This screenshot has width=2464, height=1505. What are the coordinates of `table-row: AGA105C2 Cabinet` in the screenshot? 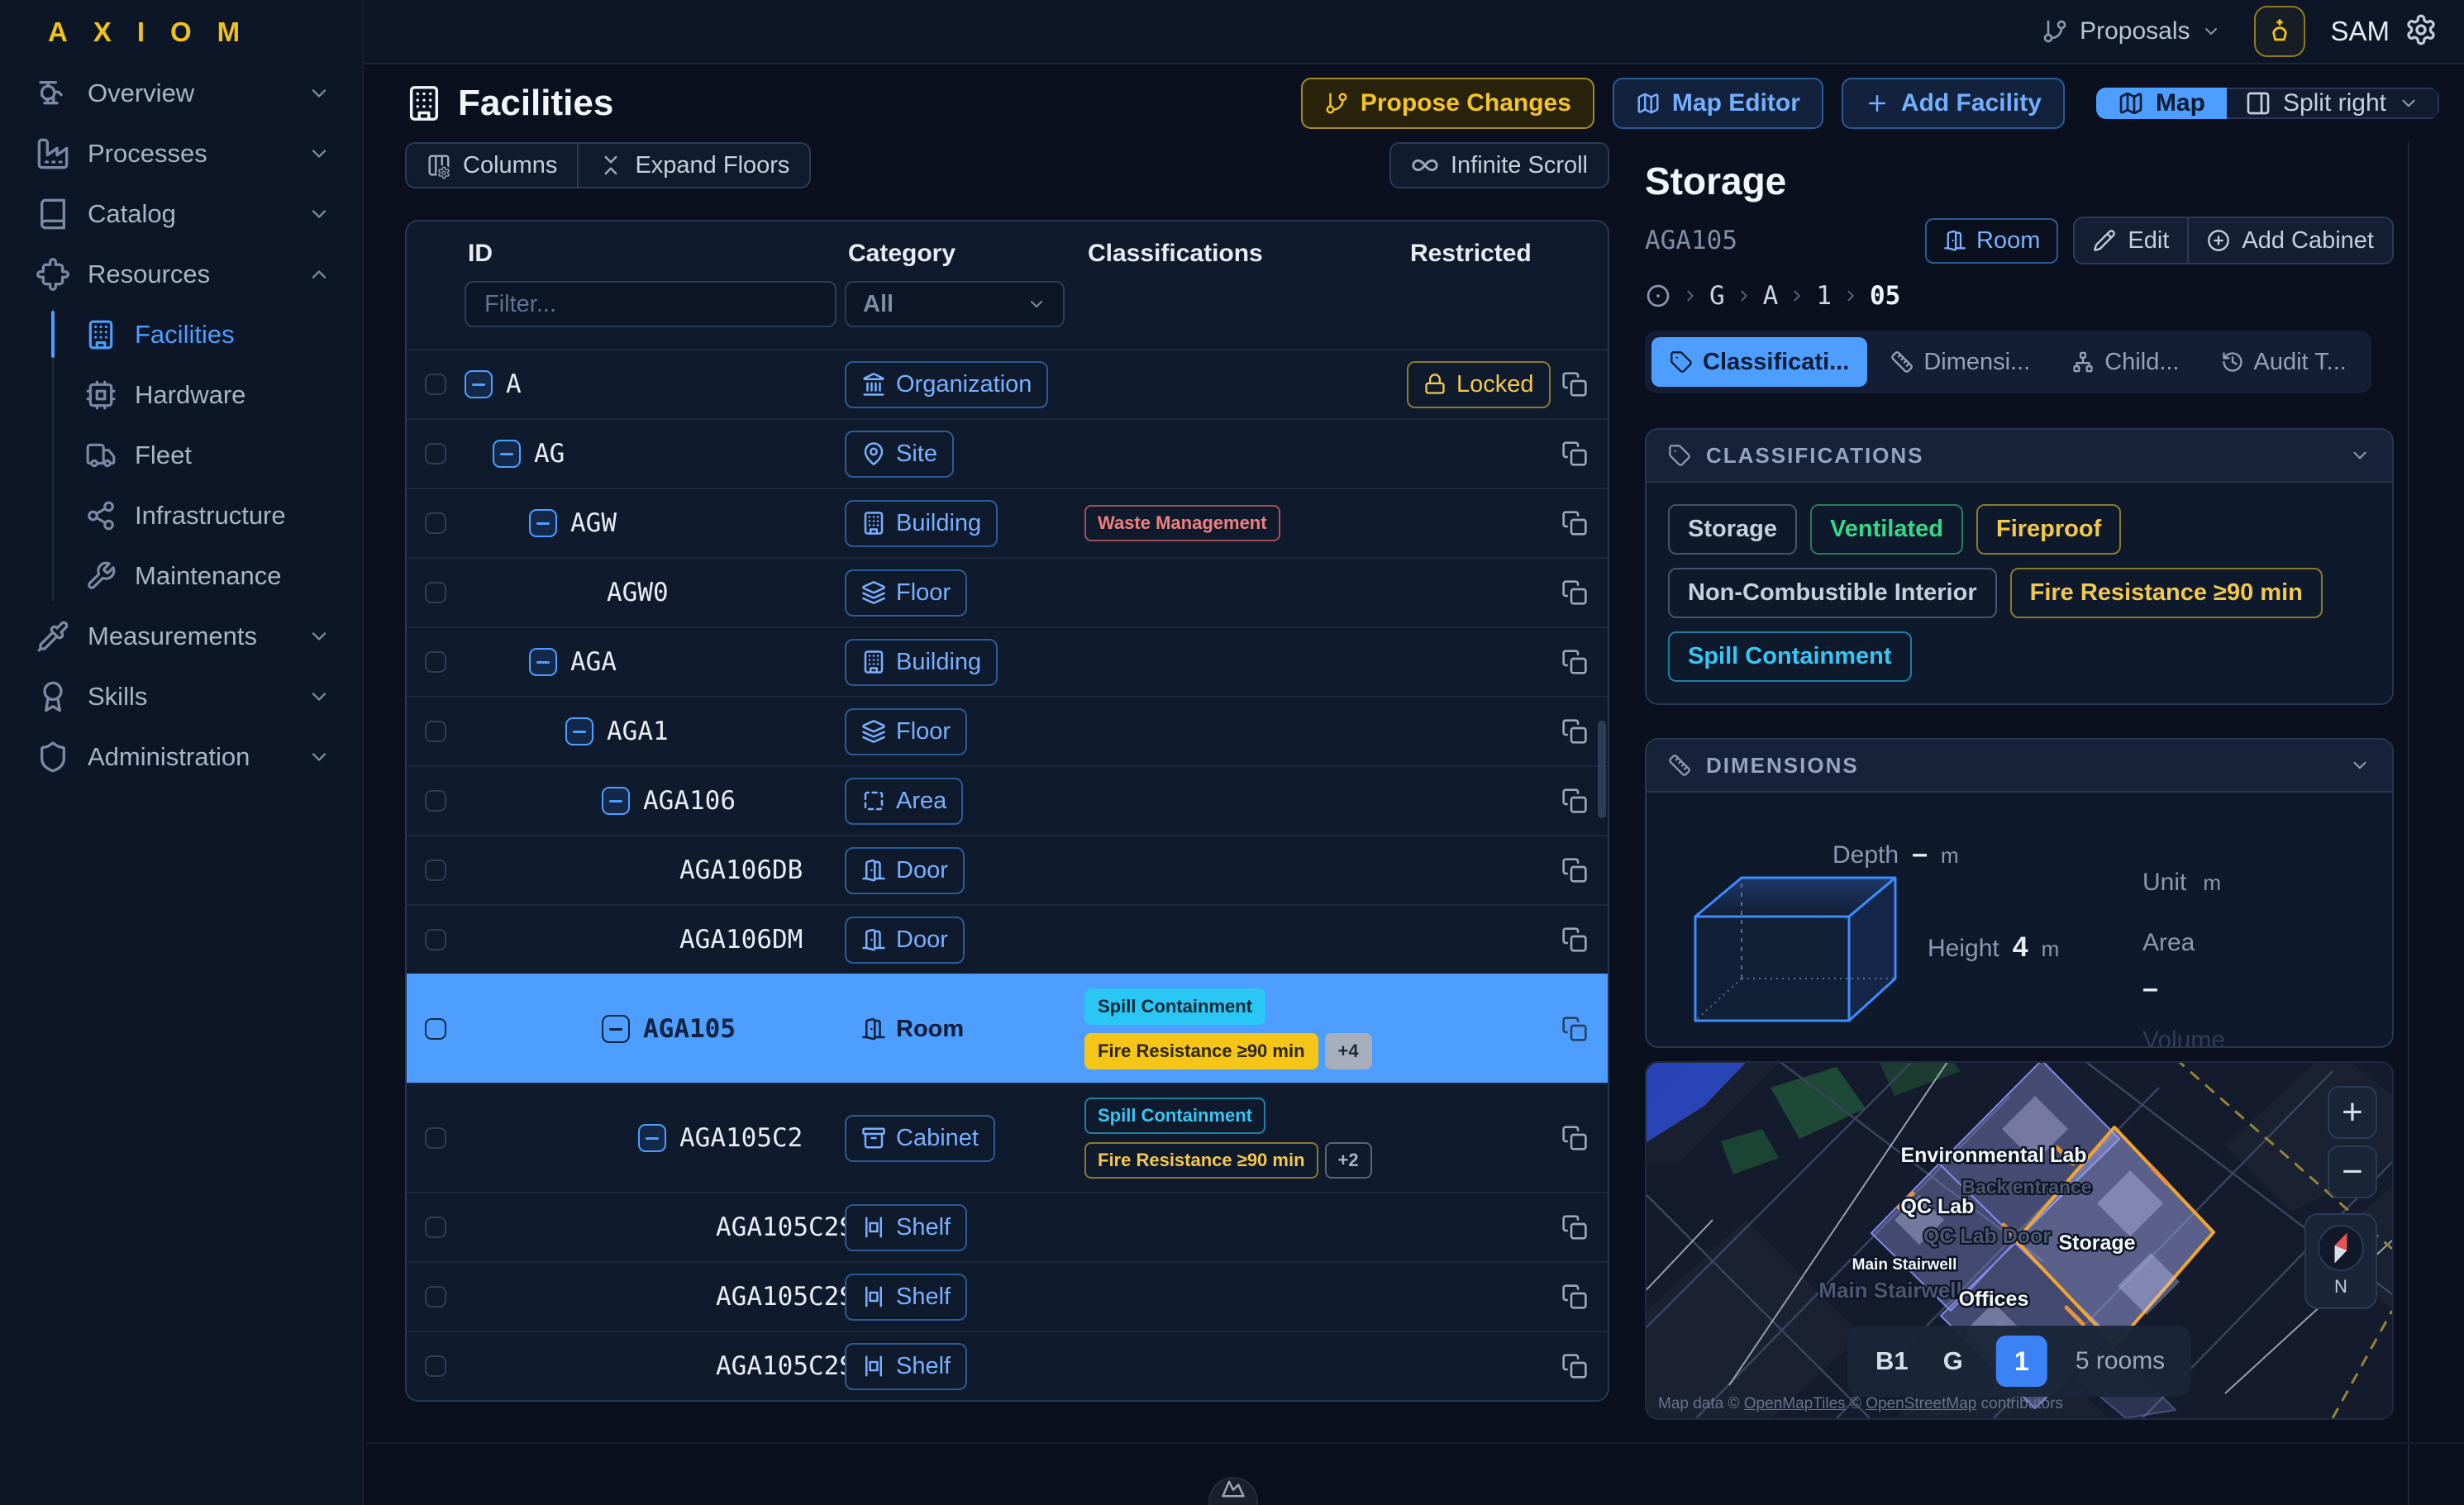 It's located at (1007, 1137).